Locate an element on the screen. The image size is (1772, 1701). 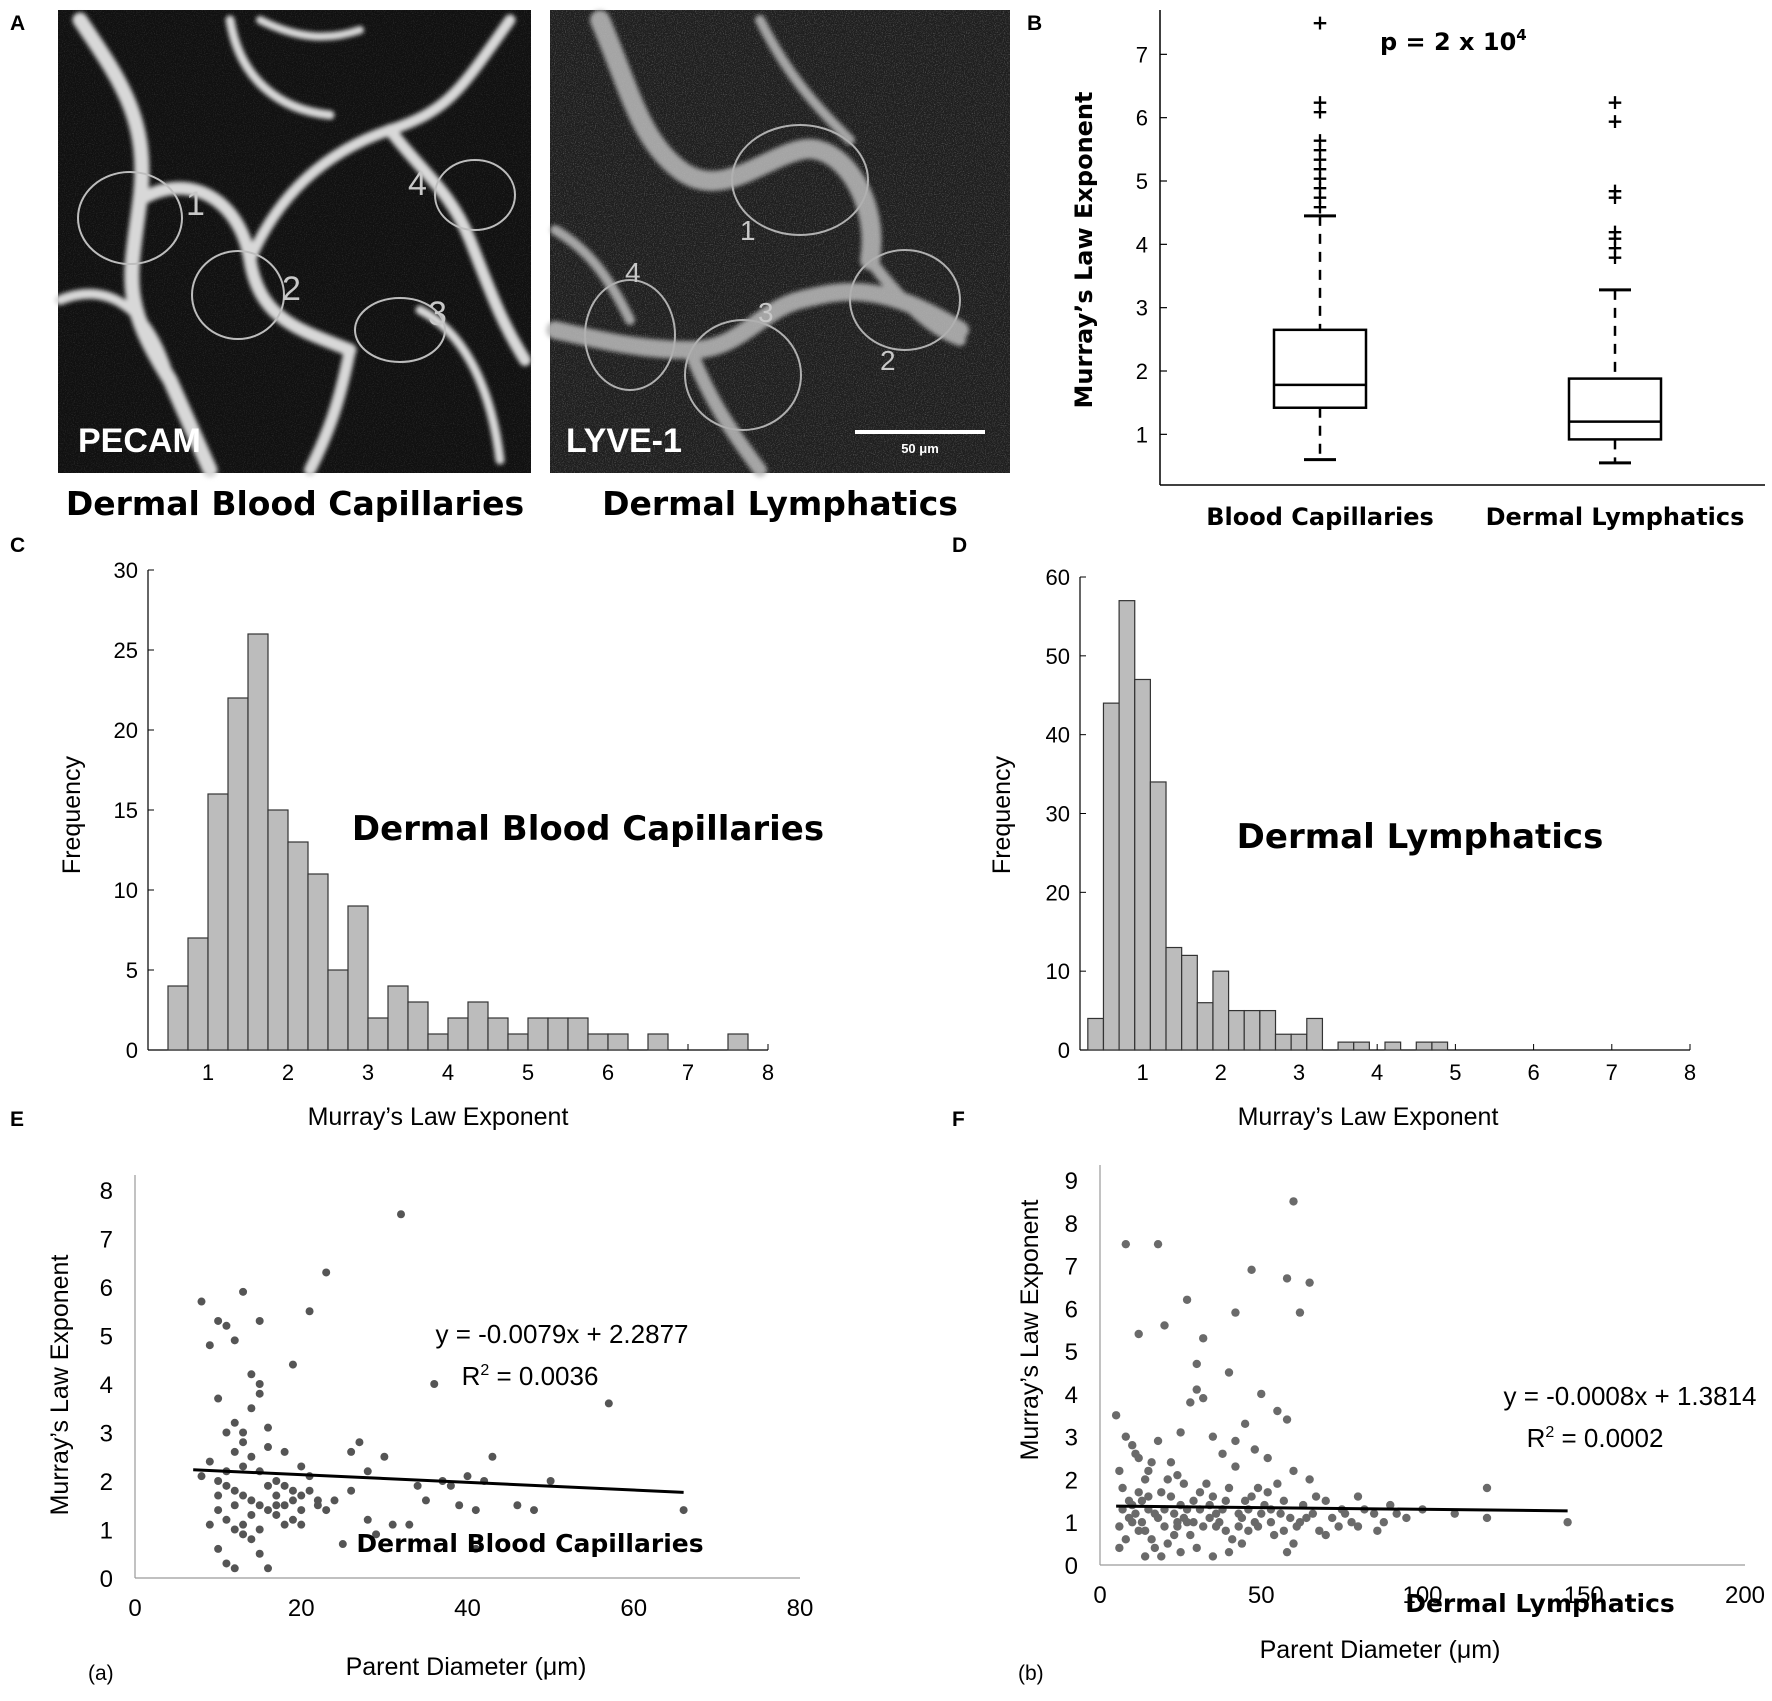
box-1-iqr is located at coordinates (1615, 409).